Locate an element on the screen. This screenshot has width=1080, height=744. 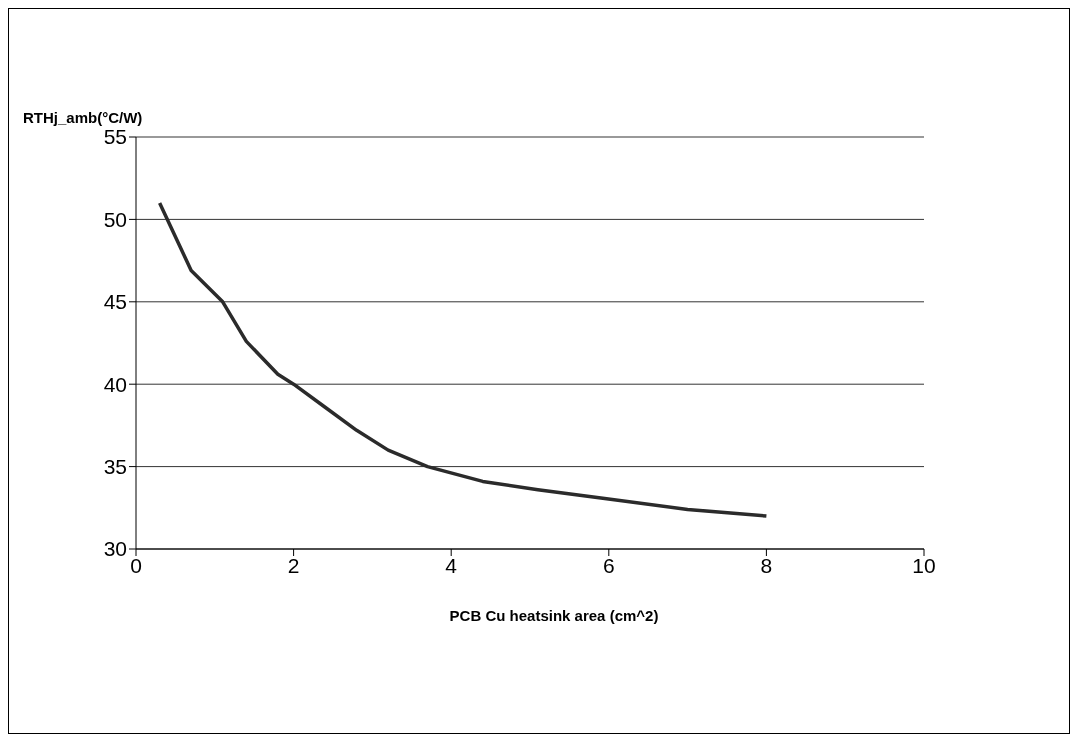
y-axis-title: RTHj_amb(°C/W) is located at coordinates (83, 117).